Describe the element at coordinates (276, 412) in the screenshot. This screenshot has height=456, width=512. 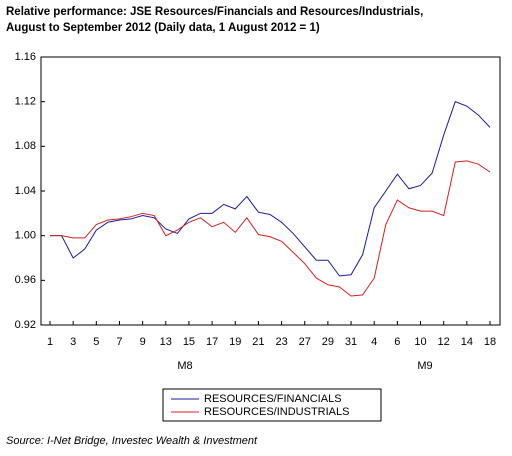
I see `legend-label: RESOURCES/INDUSTRIALS` at that location.